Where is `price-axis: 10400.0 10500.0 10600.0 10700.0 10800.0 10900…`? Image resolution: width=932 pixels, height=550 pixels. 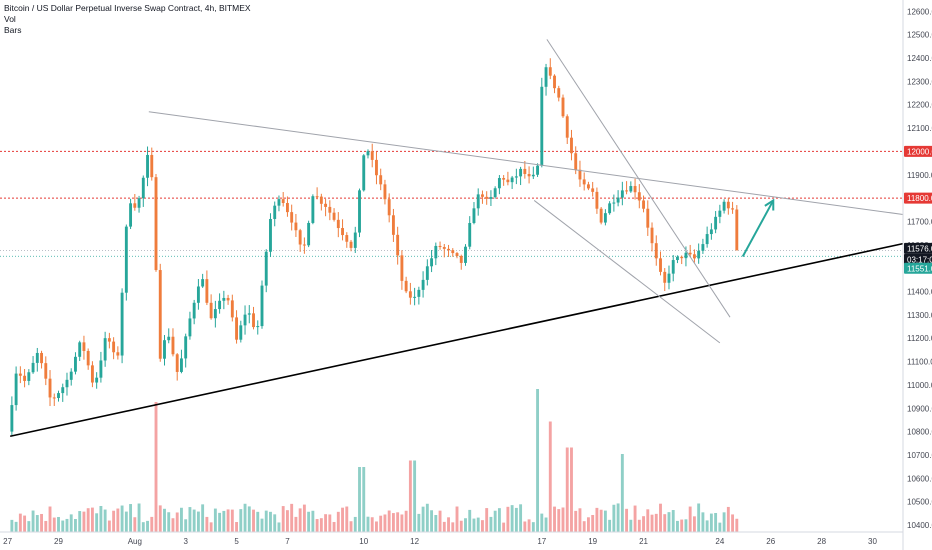
price-axis: 10400.0 10500.0 10600.0 10700.0 10800.0 10900… is located at coordinates (917, 275).